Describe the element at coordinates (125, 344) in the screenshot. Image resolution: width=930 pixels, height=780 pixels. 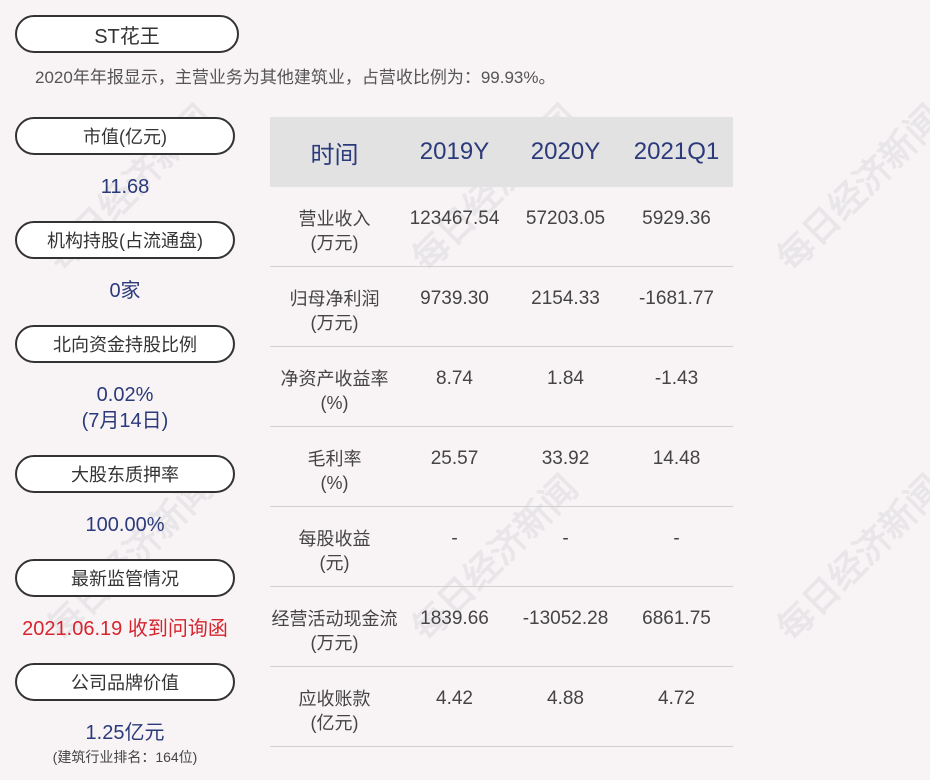
I see `northbound-label: 北向资金持股比例` at that location.